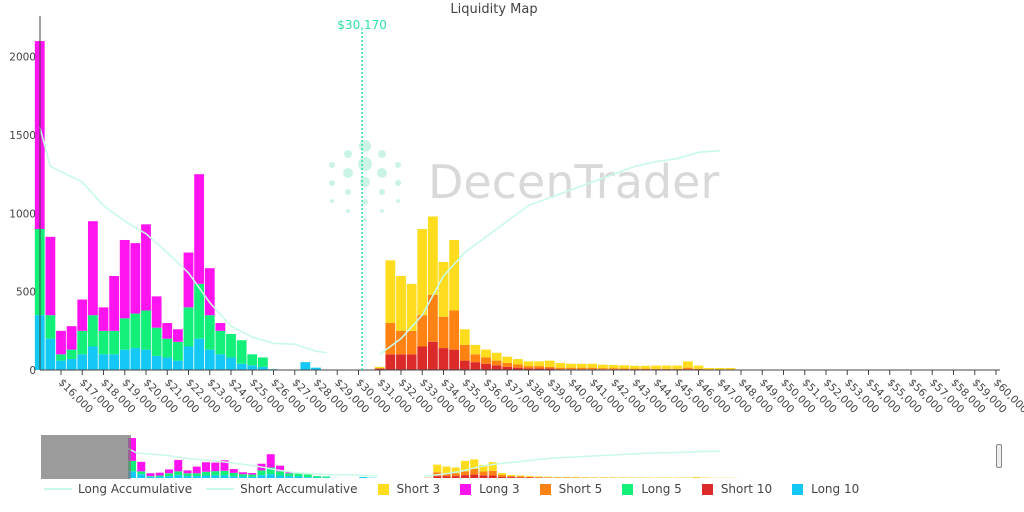 This screenshot has height=512, width=1024. Describe the element at coordinates (282, 489) in the screenshot. I see `legend-item-short-accumulative: Short Accumulative` at that location.